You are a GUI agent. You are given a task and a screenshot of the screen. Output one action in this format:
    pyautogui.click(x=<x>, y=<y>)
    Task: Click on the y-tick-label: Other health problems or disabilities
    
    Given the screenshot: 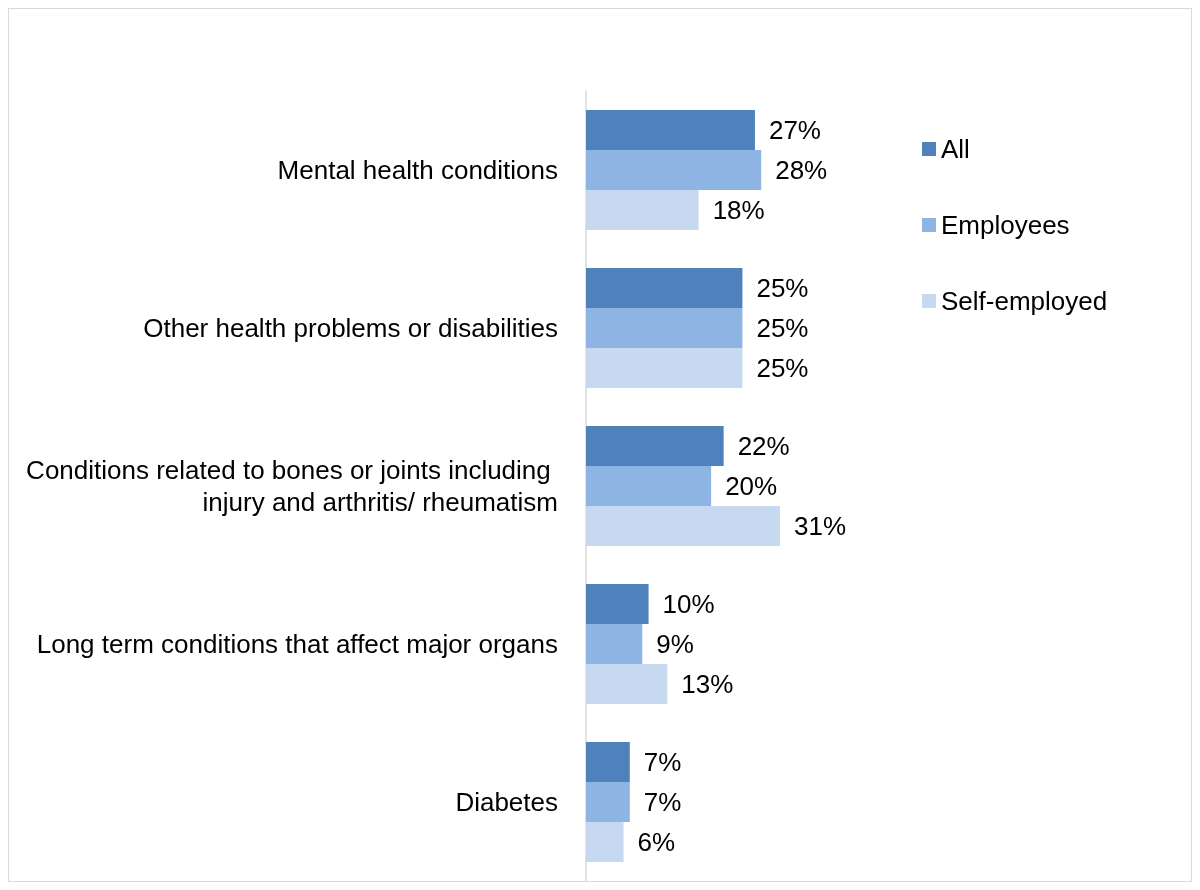 What is the action you would take?
    pyautogui.click(x=350, y=328)
    